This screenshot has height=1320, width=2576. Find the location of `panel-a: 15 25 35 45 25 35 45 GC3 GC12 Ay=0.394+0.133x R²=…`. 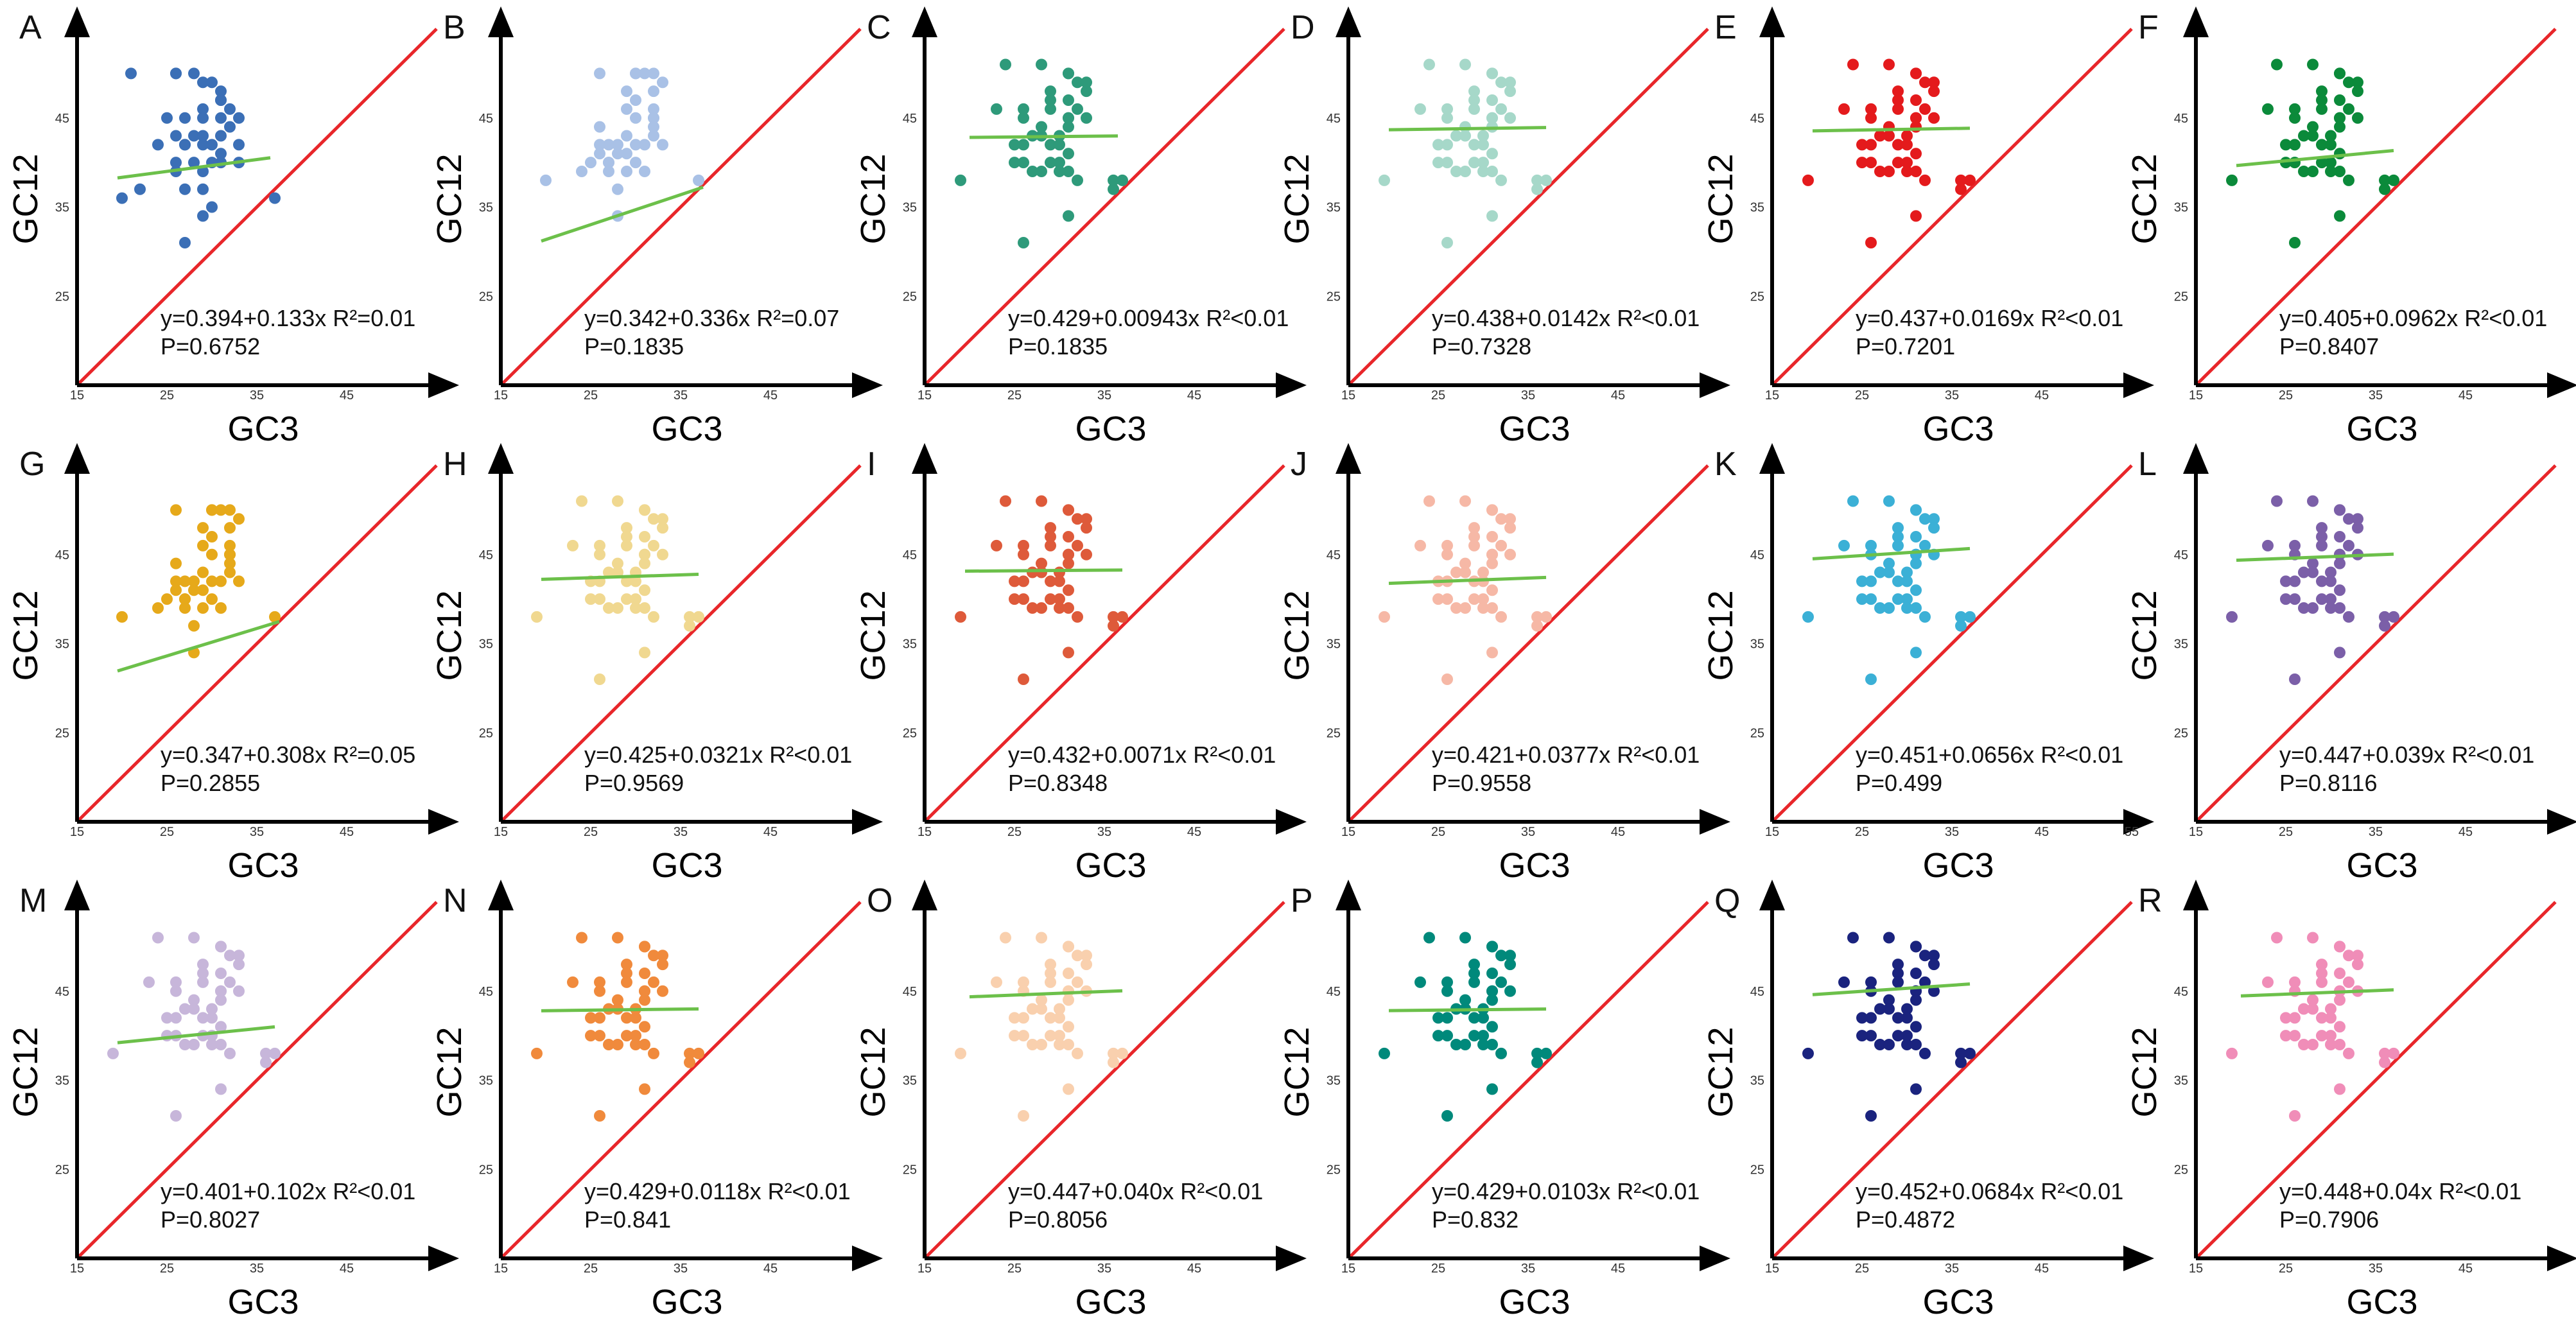

panel-a: 15 25 35 45 25 35 45 GC3 GC12 Ay=0.394+0.133x R²=… is located at coordinates (232, 227).